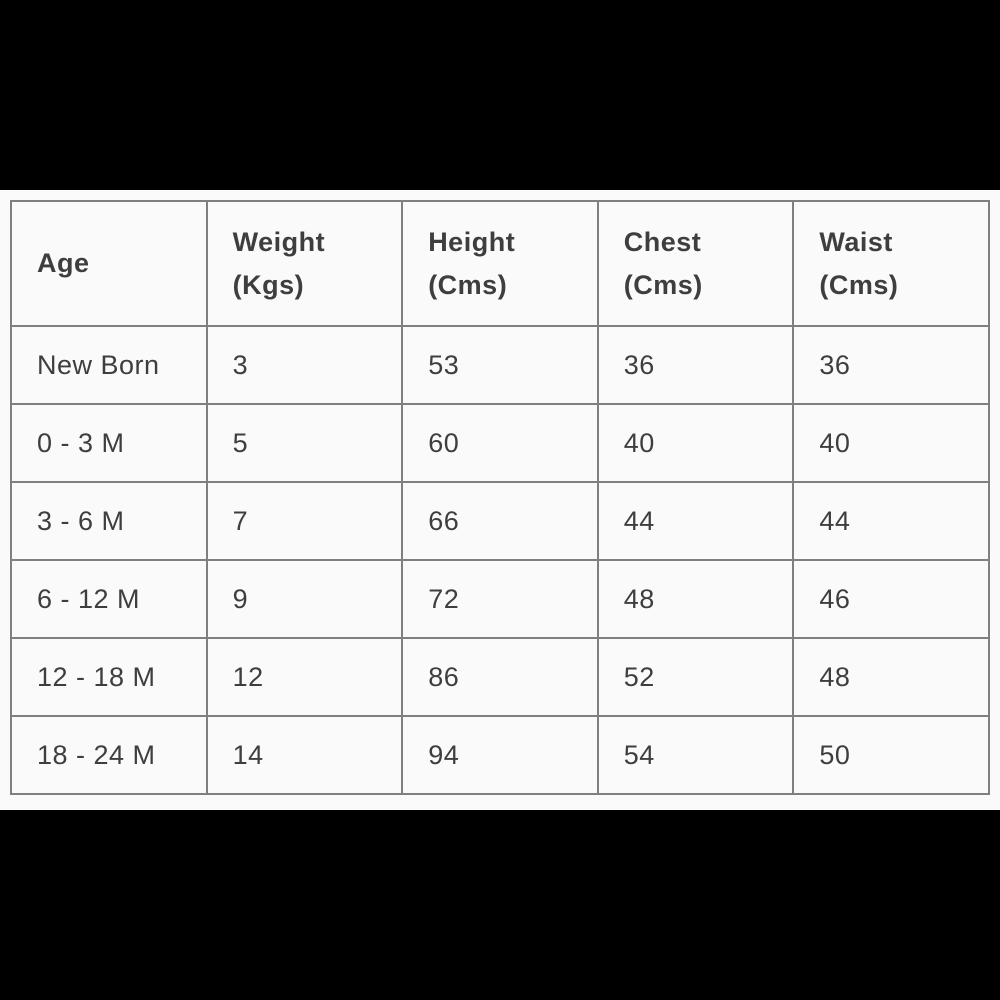  I want to click on height-cell: 66, so click(500, 521).